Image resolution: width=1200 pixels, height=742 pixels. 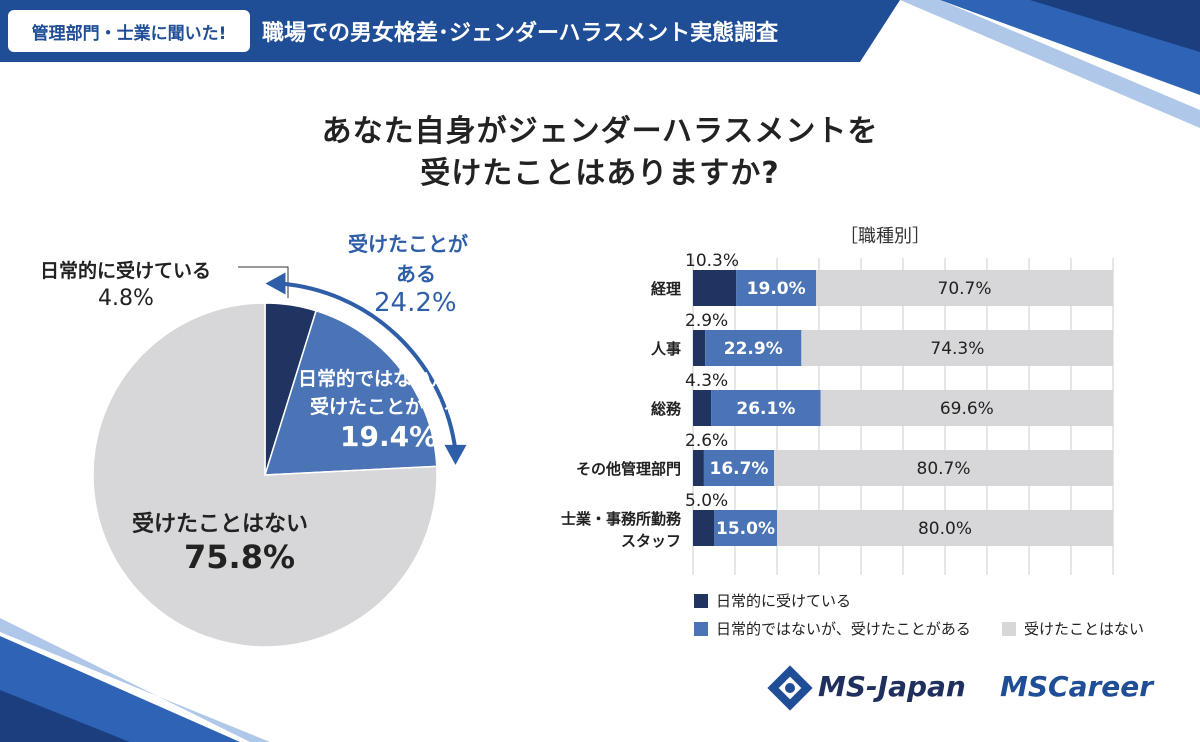 What do you see at coordinates (706, 381) in the screenshot?
I see `bar-value-label-daily: 4.3%` at bounding box center [706, 381].